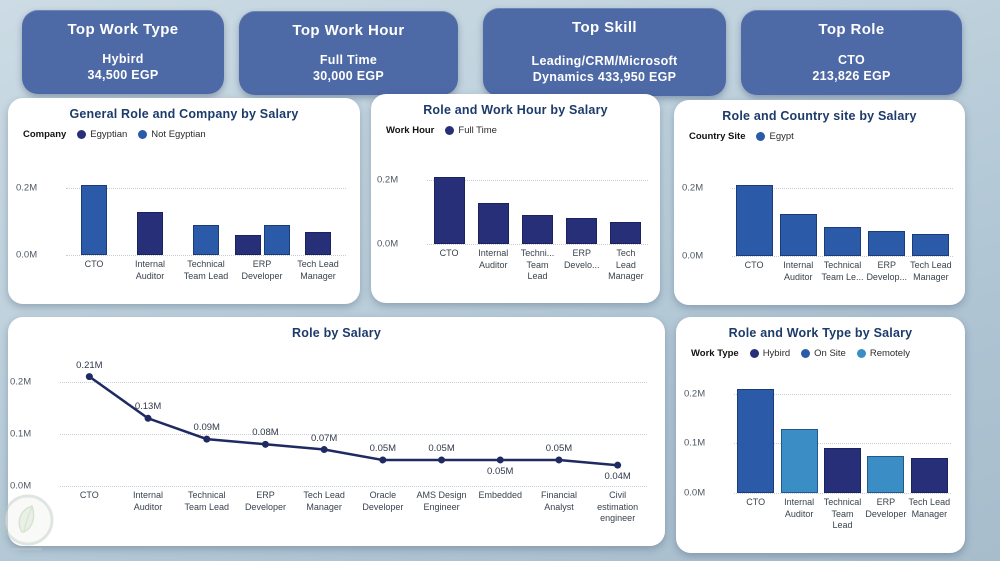  What do you see at coordinates (604, 27) in the screenshot?
I see `kpi-title: Top Skill` at bounding box center [604, 27].